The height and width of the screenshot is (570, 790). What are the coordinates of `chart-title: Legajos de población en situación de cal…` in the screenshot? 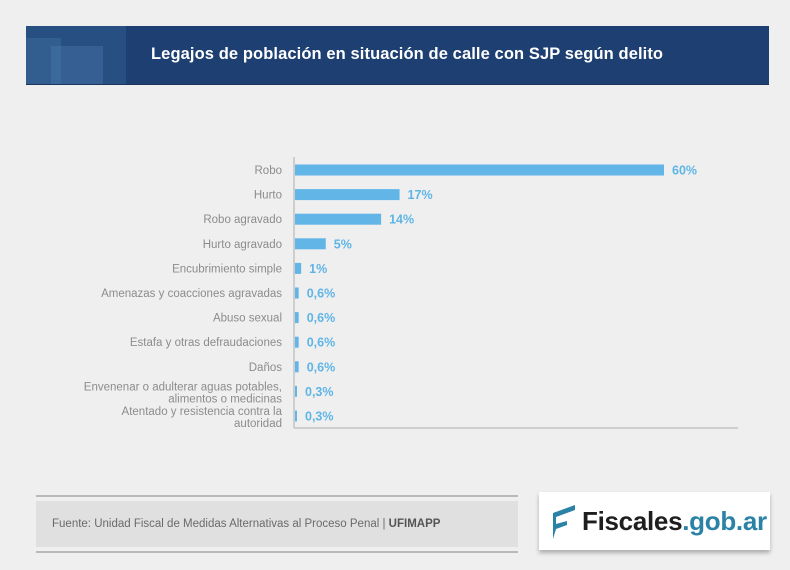 It's located at (407, 54).